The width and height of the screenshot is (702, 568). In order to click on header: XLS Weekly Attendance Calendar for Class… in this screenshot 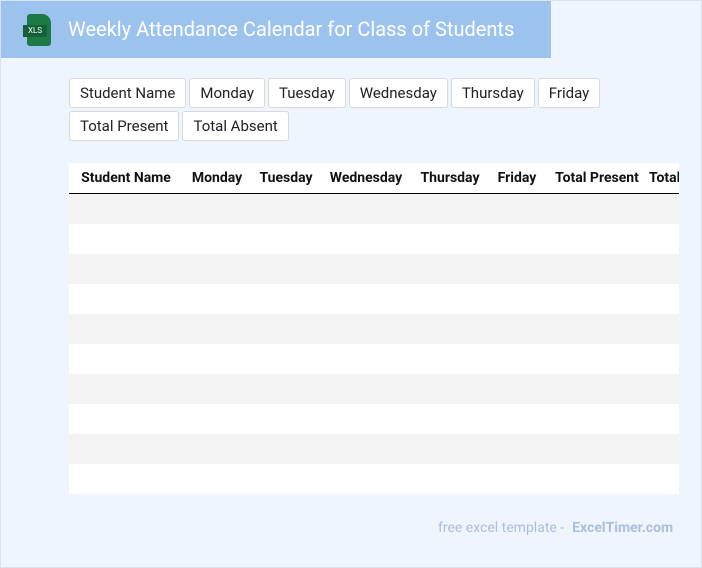, I will do `click(276, 29)`.